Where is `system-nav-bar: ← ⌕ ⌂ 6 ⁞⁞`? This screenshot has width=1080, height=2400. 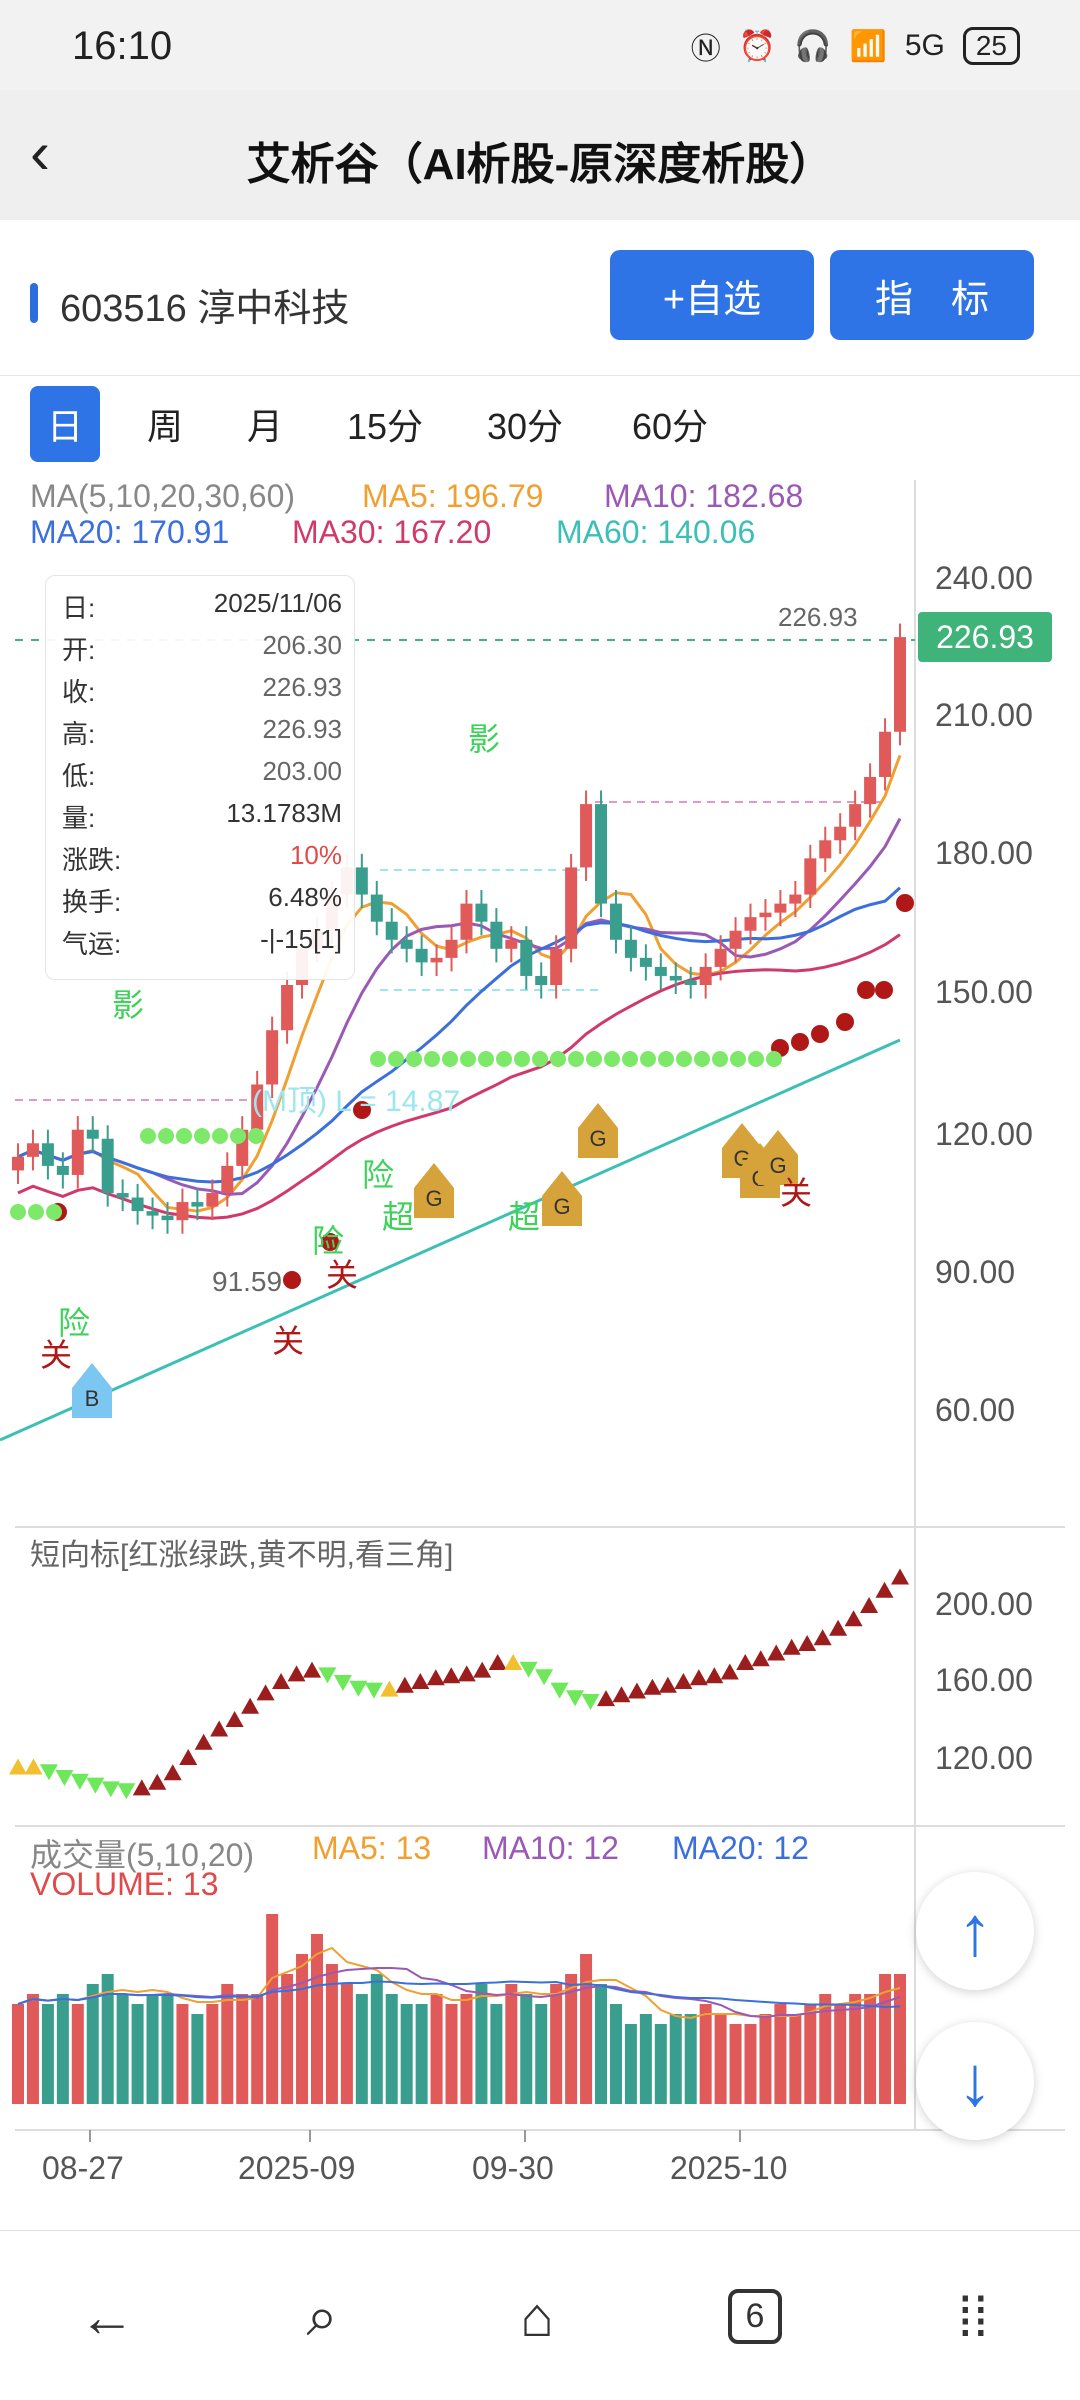 system-nav-bar: ← ⌕ ⌂ 6 ⁞⁞ is located at coordinates (540, 2315).